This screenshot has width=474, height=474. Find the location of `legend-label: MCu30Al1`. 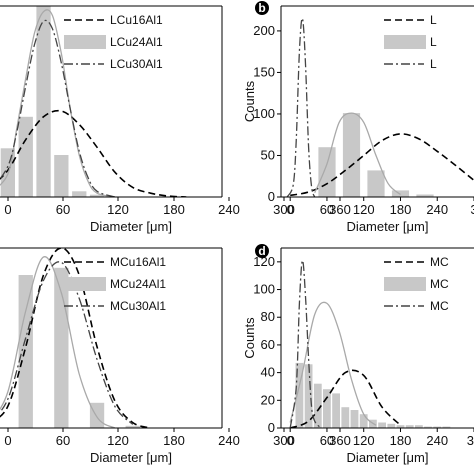

legend-label: MCu30Al1 is located at coordinates (138, 306).